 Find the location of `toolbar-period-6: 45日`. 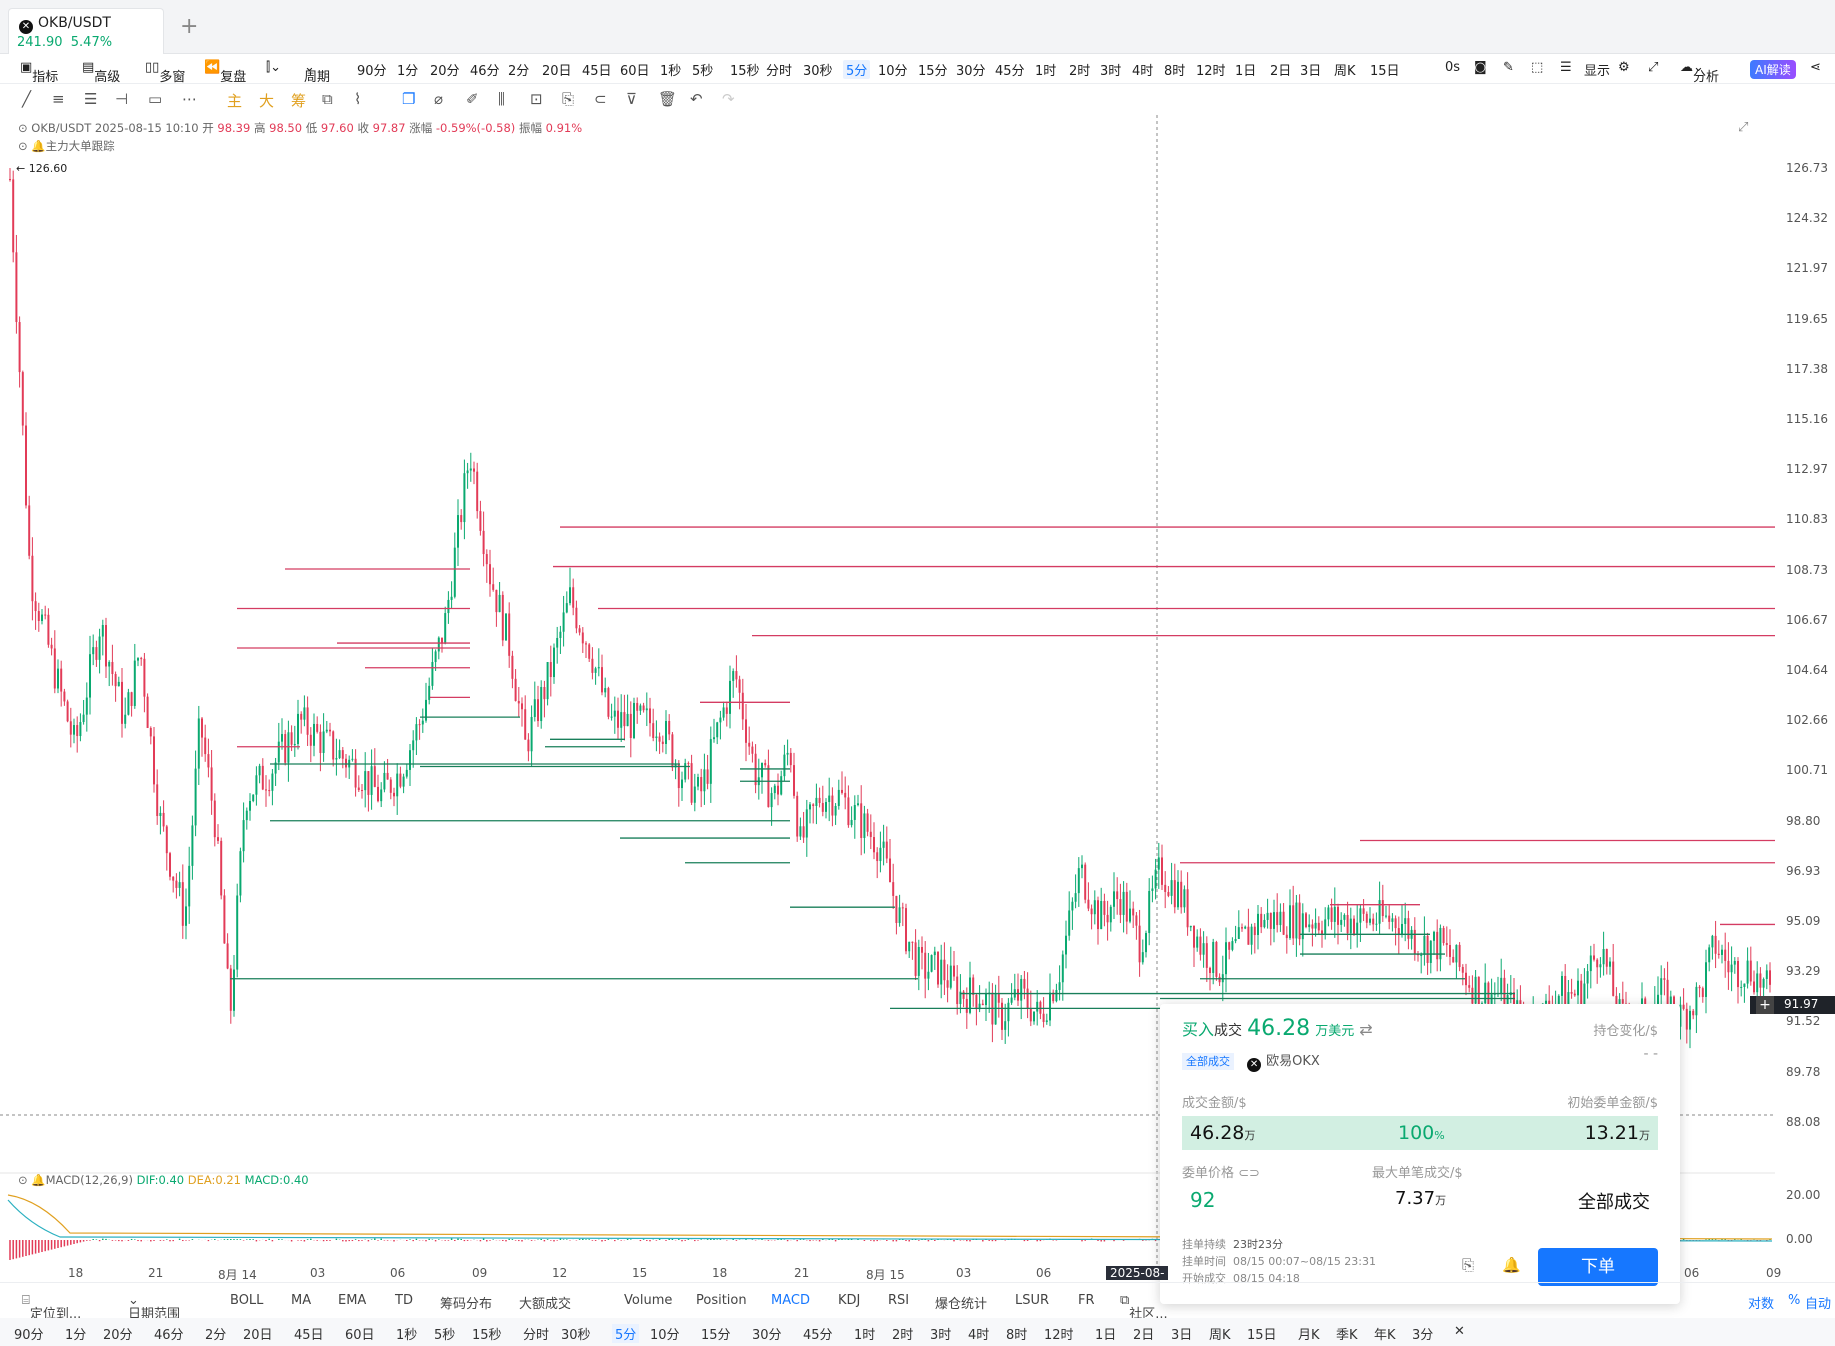

toolbar-period-6: 45日 is located at coordinates (597, 71).